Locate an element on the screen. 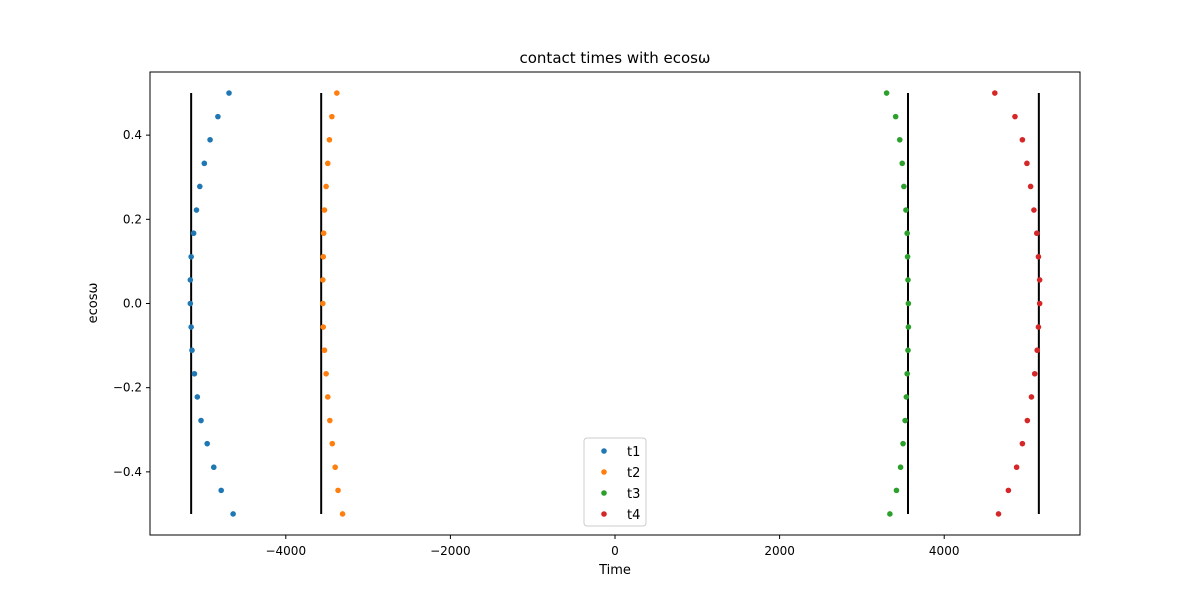  x-axis-ticks: −4000 −2000 0 2000 4000 is located at coordinates (612, 546).